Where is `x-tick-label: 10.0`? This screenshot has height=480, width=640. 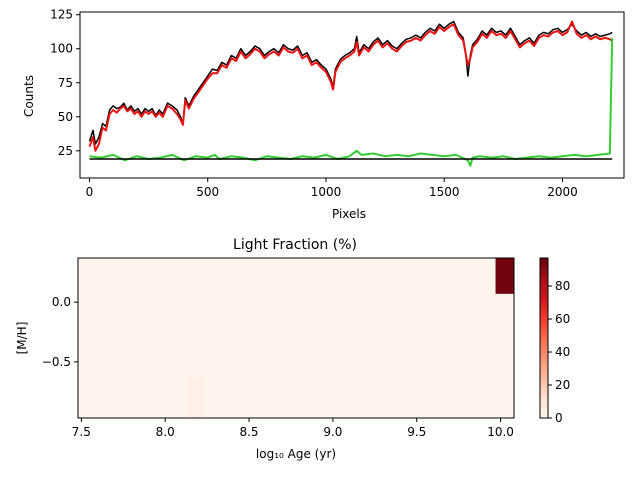
x-tick-label: 10.0 is located at coordinates (500, 432).